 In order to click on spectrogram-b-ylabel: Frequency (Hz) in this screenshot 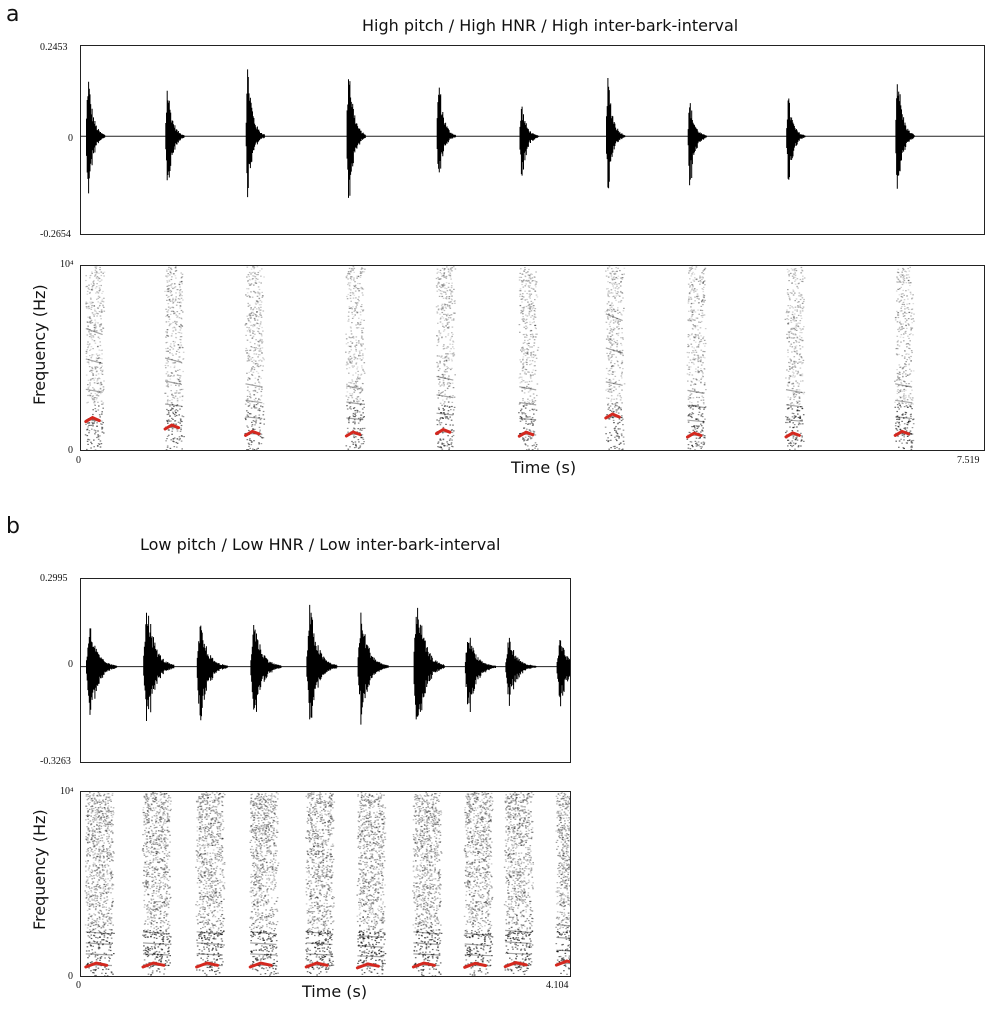, I will do `click(39, 869)`.